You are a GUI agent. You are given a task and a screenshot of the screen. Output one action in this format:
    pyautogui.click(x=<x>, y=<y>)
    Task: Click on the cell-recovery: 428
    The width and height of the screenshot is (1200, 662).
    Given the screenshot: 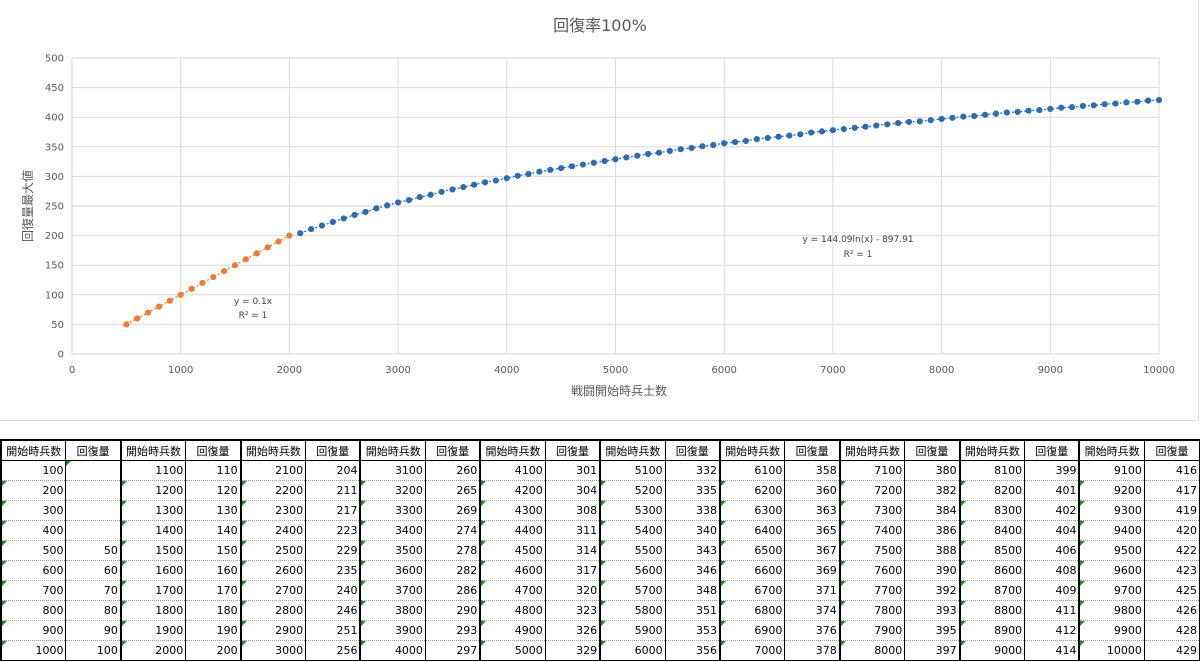 What is the action you would take?
    pyautogui.click(x=1172, y=630)
    